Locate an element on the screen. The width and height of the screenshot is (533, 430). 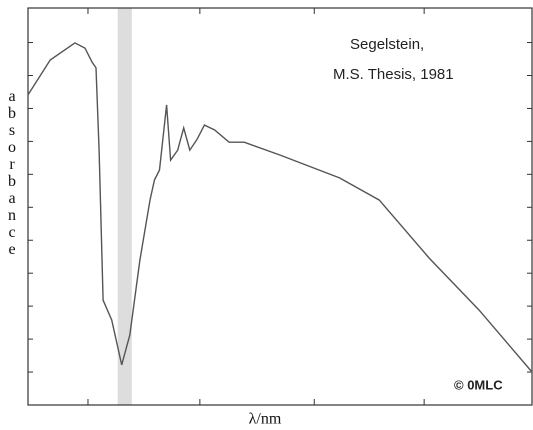
y-axis-label: absorbance is located at coordinates (12, 173).